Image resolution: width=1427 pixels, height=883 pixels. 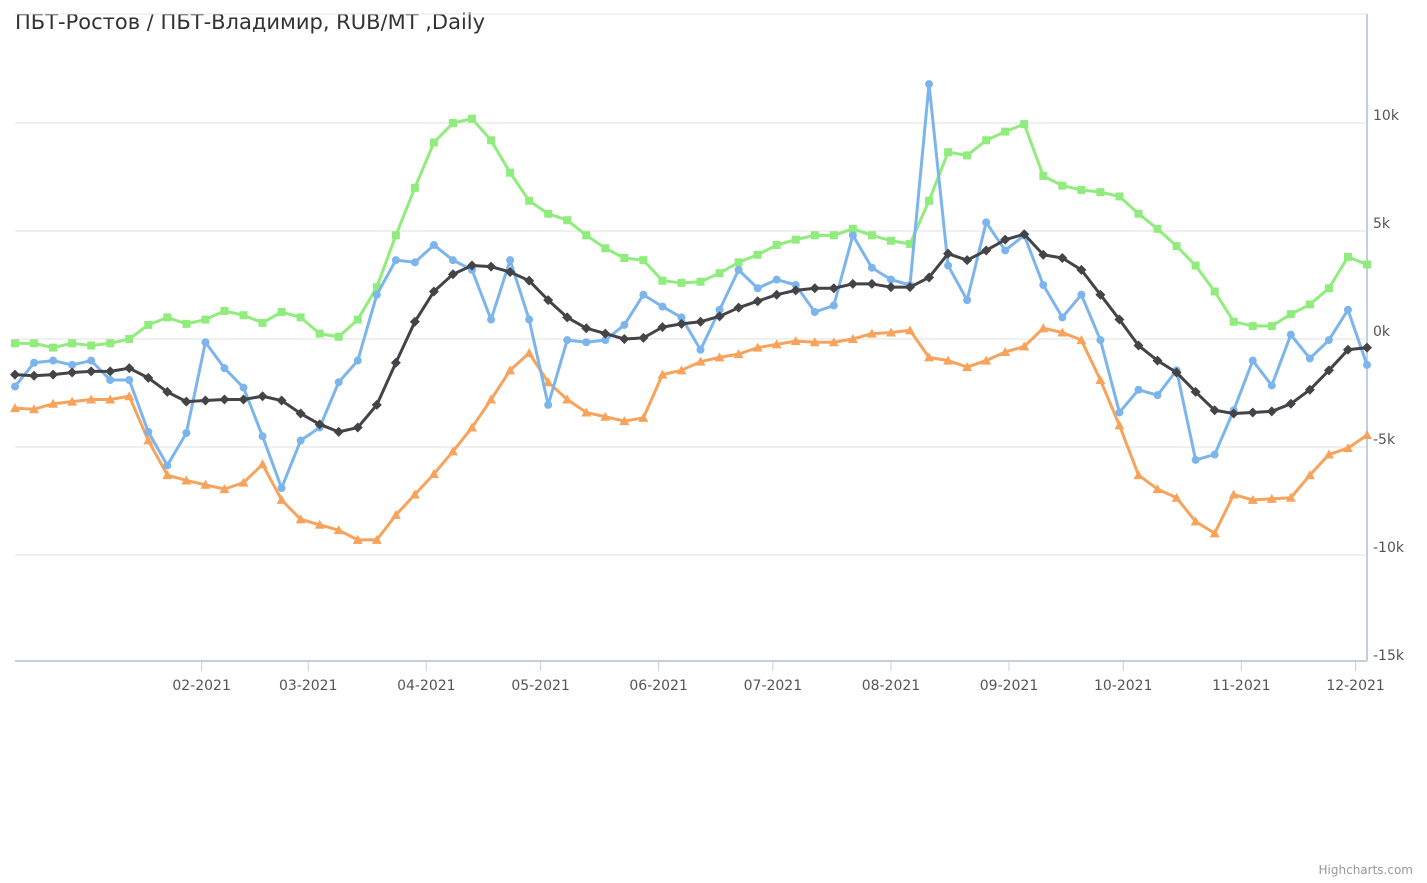 I want to click on y-tick-label: -10k, so click(x=1389, y=548).